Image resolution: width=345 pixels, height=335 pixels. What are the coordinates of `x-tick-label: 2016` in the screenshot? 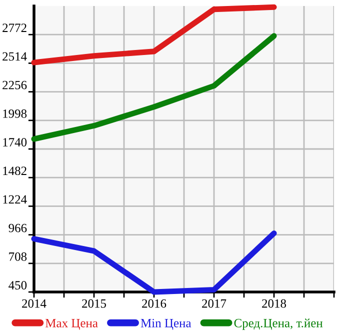 It's located at (154, 303).